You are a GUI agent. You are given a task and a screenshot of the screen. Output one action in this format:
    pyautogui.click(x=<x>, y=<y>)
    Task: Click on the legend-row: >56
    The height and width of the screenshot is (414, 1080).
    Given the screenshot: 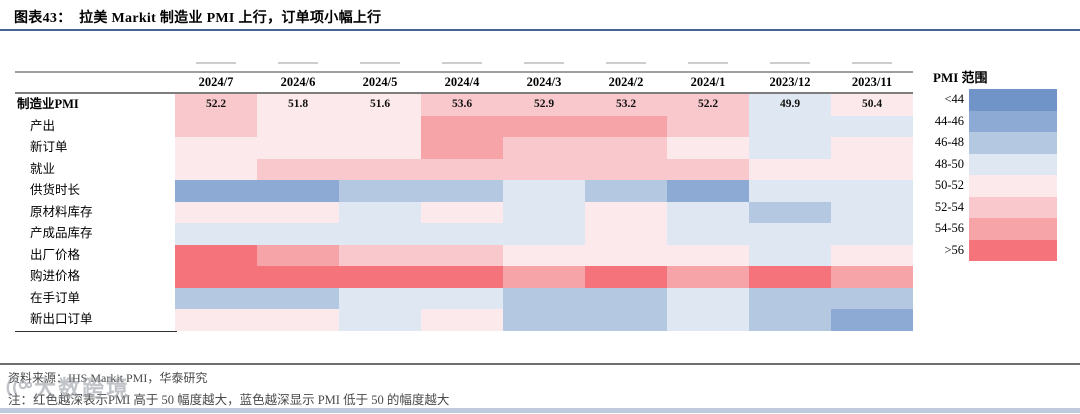 What is the action you would take?
    pyautogui.click(x=986, y=250)
    